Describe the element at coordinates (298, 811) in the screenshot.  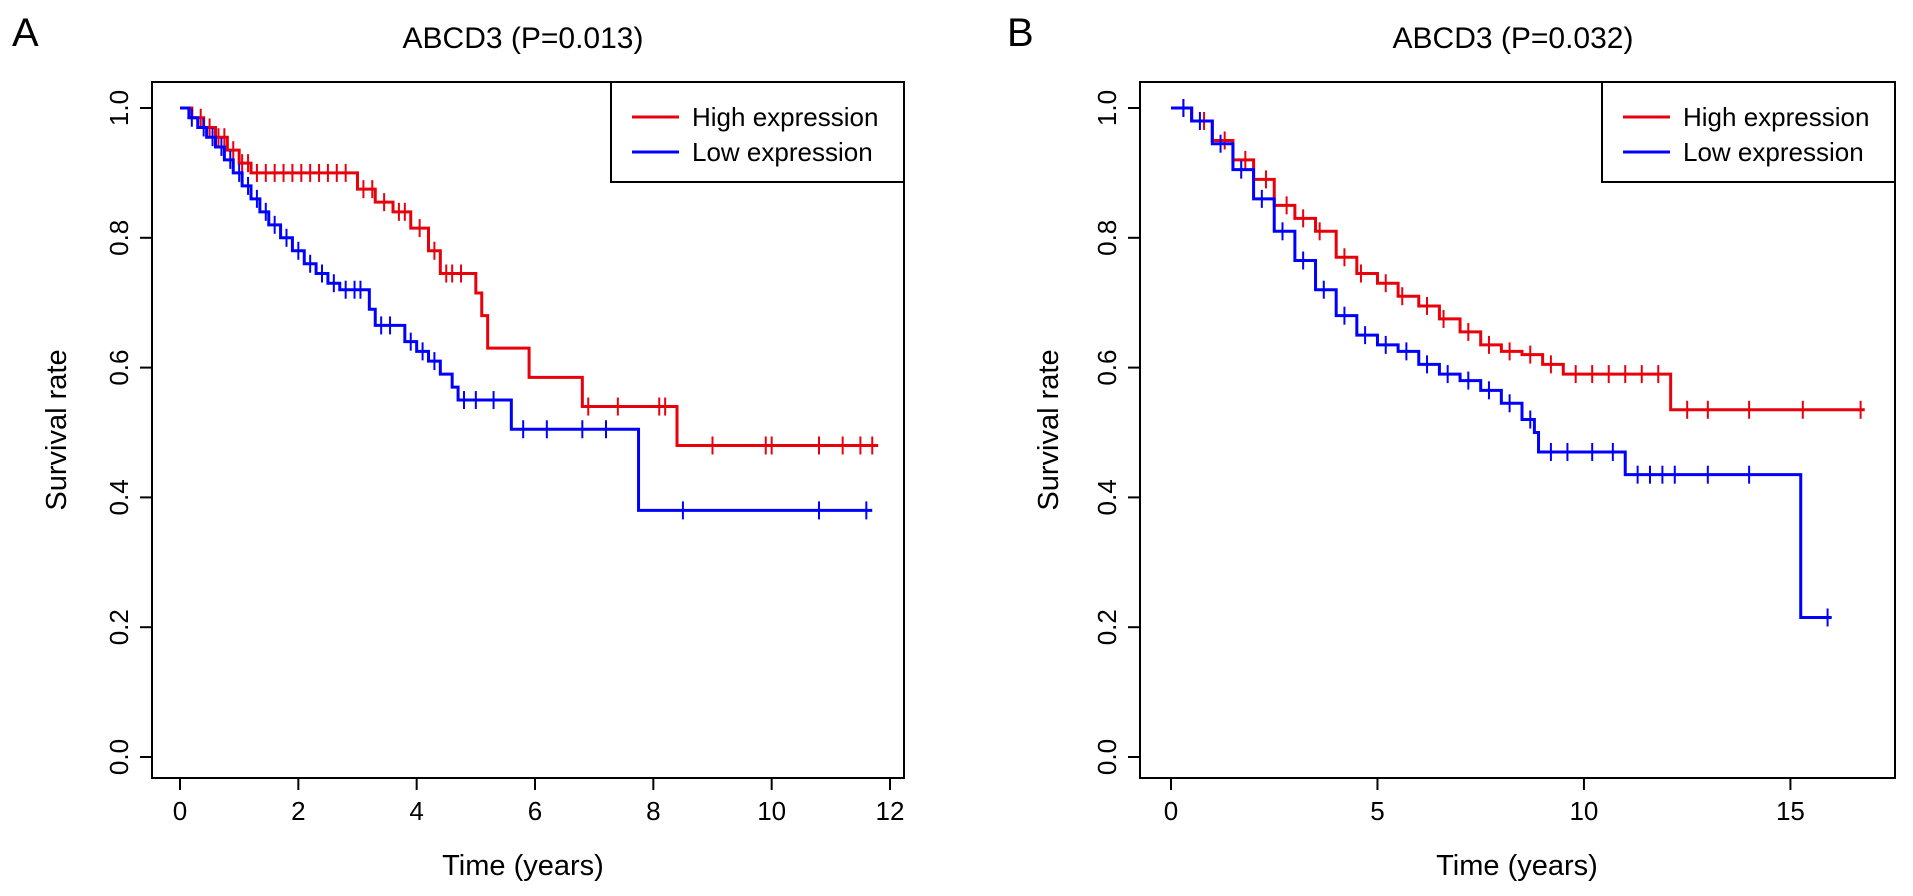
I see `x-tick-label: 2` at that location.